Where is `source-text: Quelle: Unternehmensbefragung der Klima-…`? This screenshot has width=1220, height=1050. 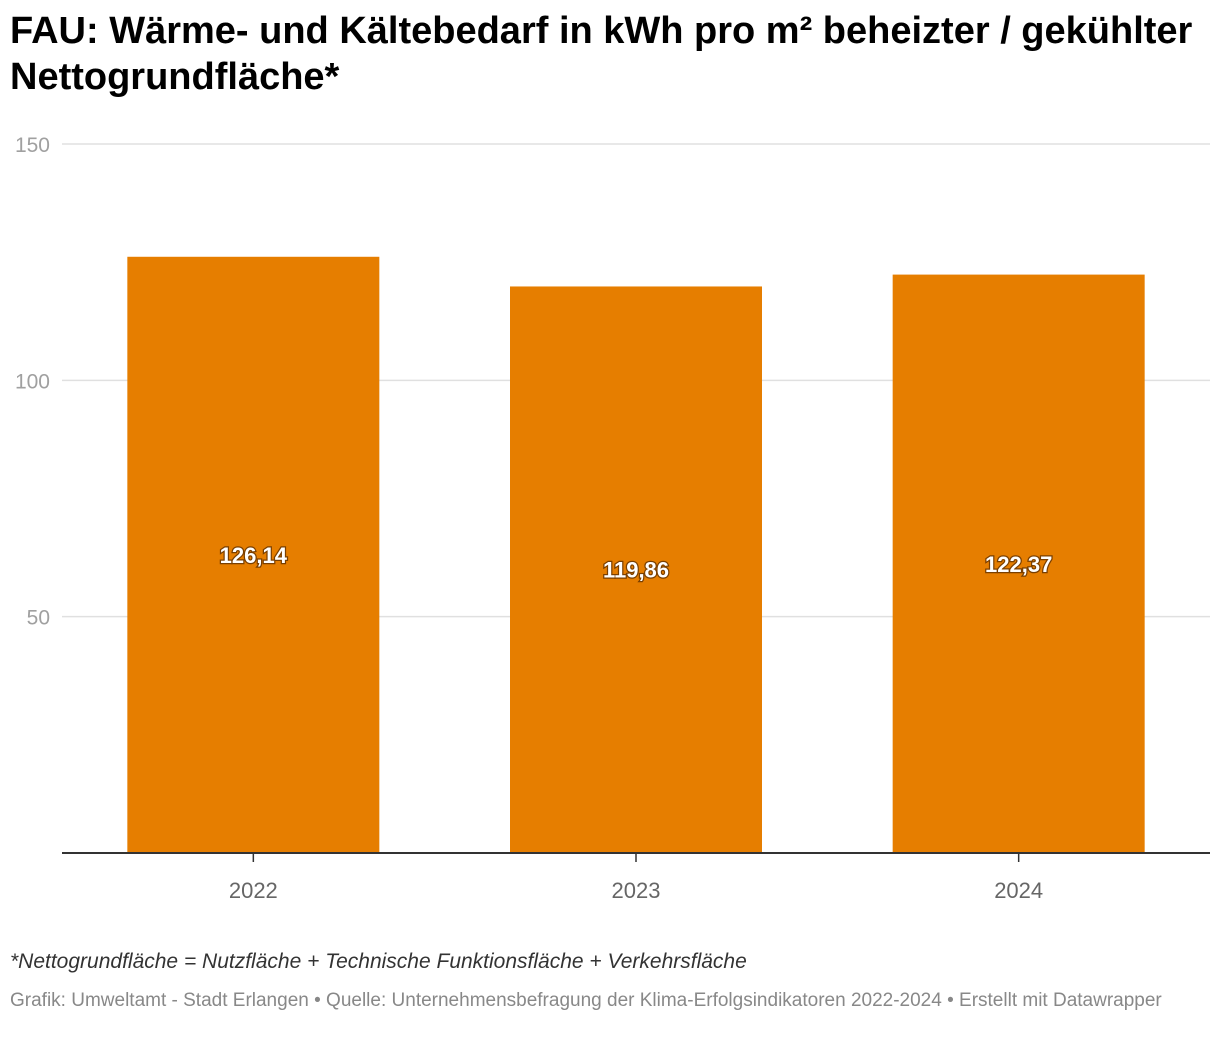 source-text: Quelle: Unternehmensbefragung der Klima-… is located at coordinates (634, 1000).